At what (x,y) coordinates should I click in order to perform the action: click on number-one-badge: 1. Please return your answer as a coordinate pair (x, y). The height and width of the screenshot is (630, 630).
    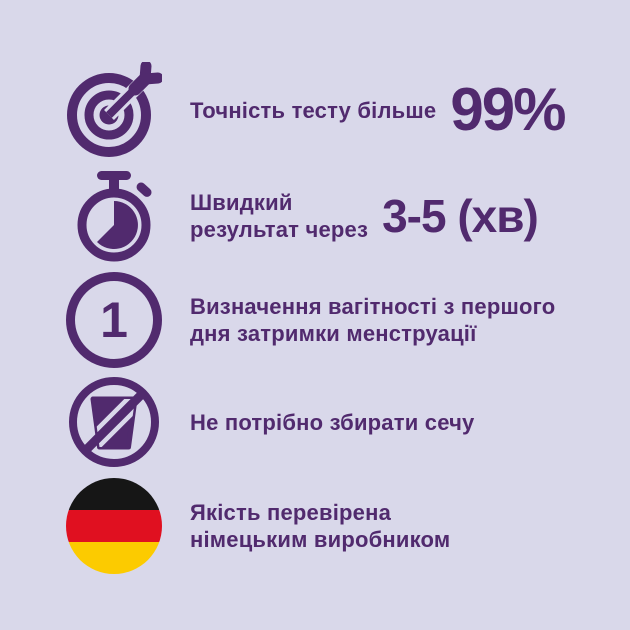
    Looking at the image, I should click on (114, 320).